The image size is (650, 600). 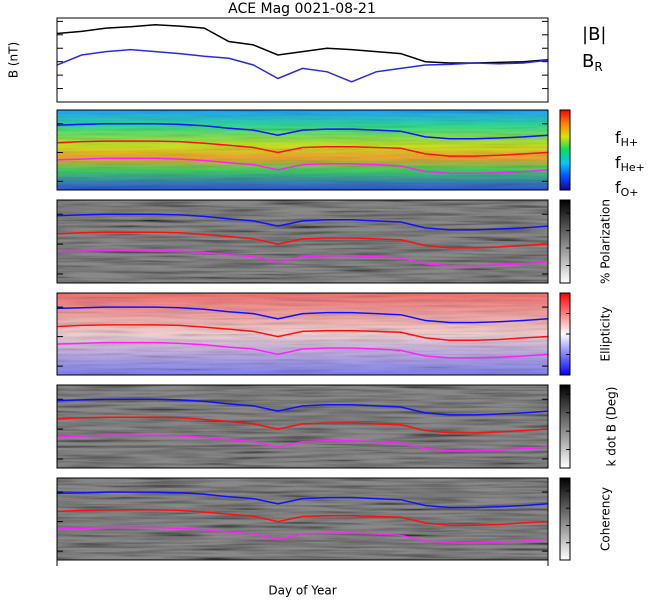 I want to click on legend-entry: BR, so click(x=592, y=62).